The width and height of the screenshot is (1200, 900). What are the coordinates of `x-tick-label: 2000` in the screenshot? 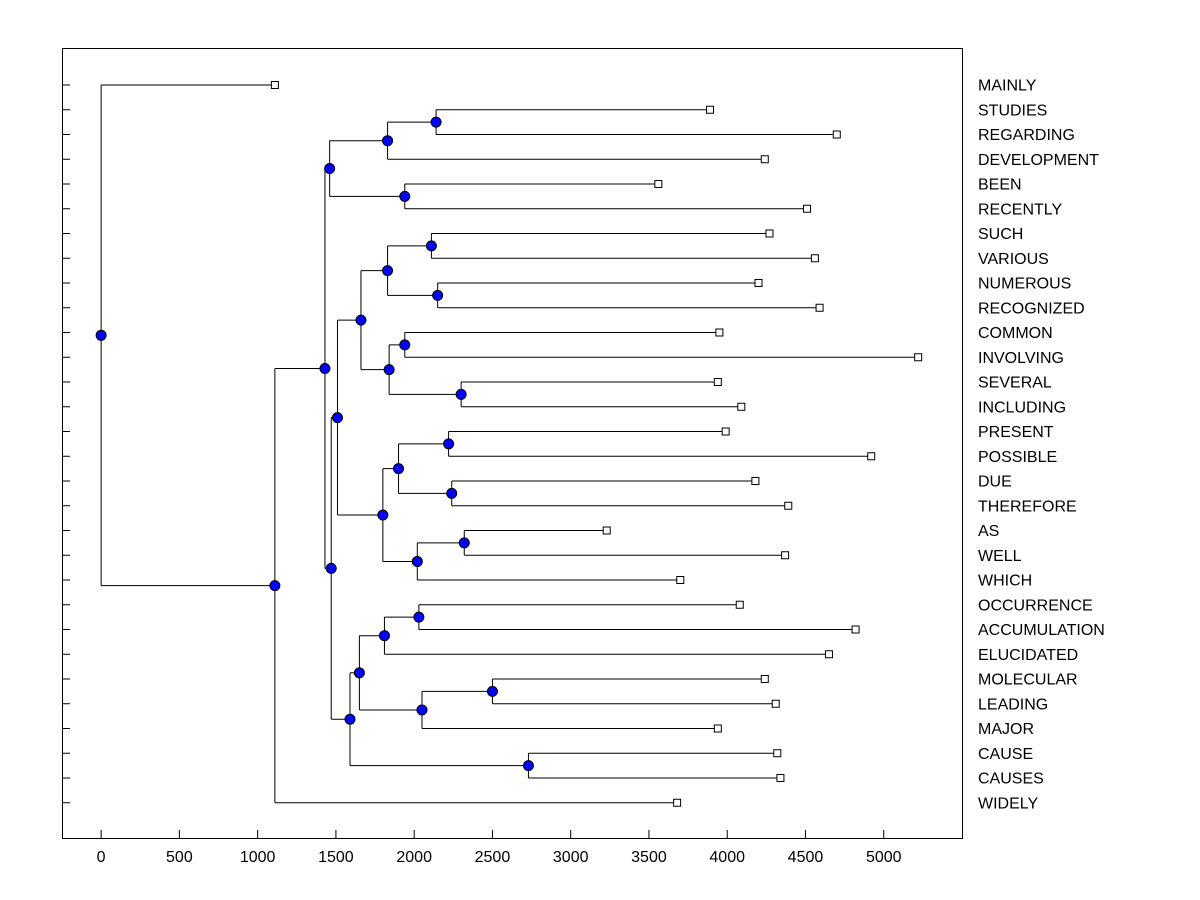 It's located at (414, 857).